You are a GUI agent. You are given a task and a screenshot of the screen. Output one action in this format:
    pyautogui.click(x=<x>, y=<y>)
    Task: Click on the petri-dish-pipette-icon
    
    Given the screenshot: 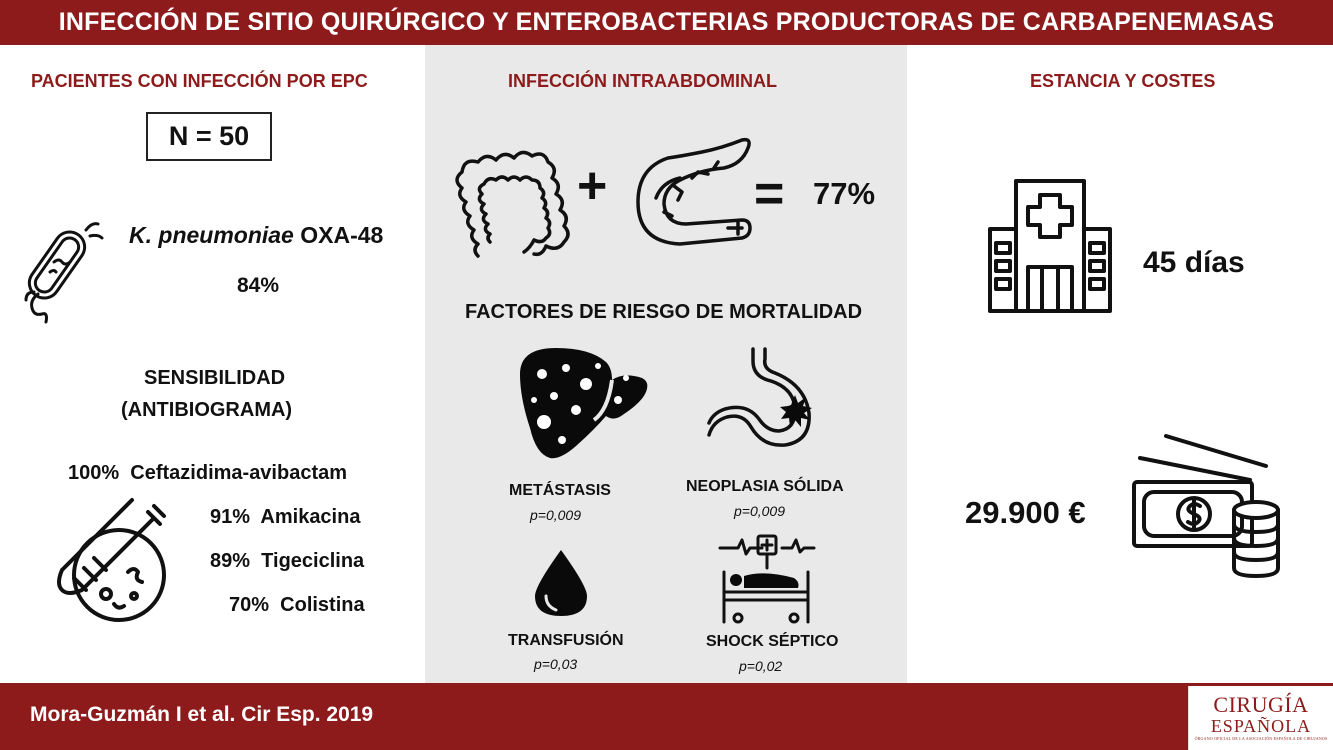 What is the action you would take?
    pyautogui.click(x=111, y=560)
    